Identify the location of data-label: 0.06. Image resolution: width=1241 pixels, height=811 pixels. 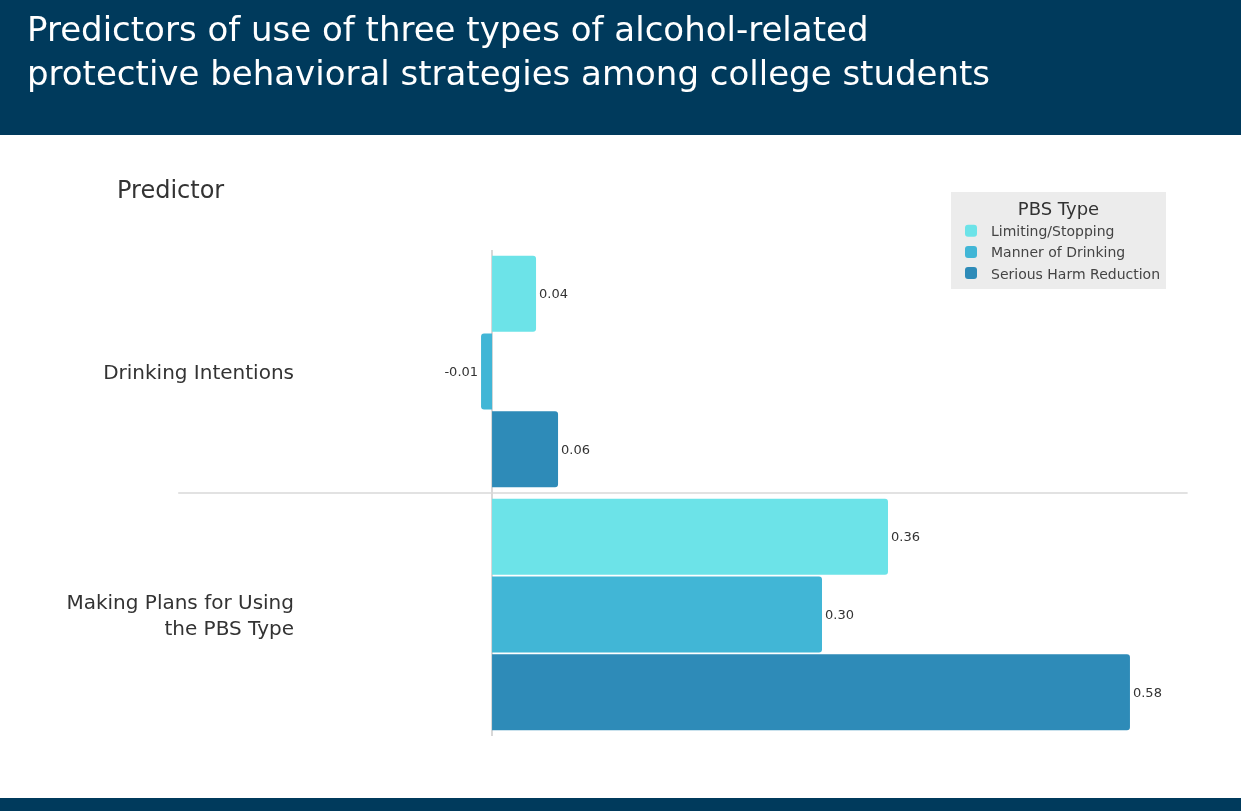
(575, 449).